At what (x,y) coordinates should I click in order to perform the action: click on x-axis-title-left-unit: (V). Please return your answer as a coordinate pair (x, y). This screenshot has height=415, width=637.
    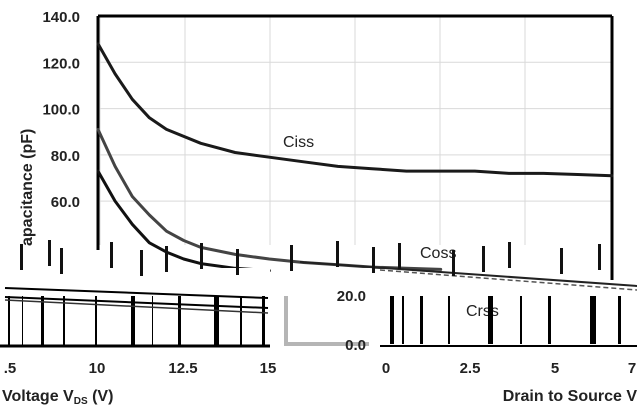
    Looking at the image, I should click on (101, 396).